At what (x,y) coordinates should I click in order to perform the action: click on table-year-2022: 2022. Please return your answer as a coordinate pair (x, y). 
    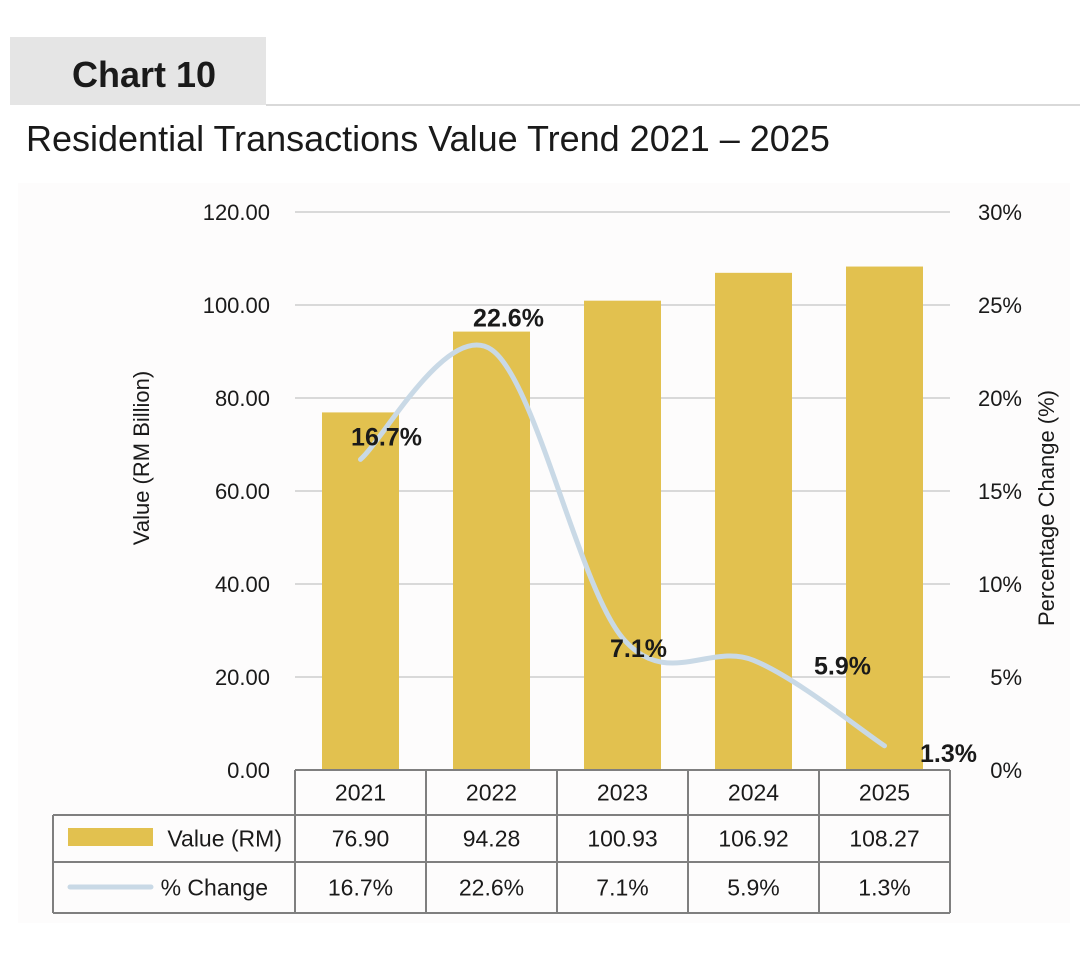
    Looking at the image, I should click on (491, 793).